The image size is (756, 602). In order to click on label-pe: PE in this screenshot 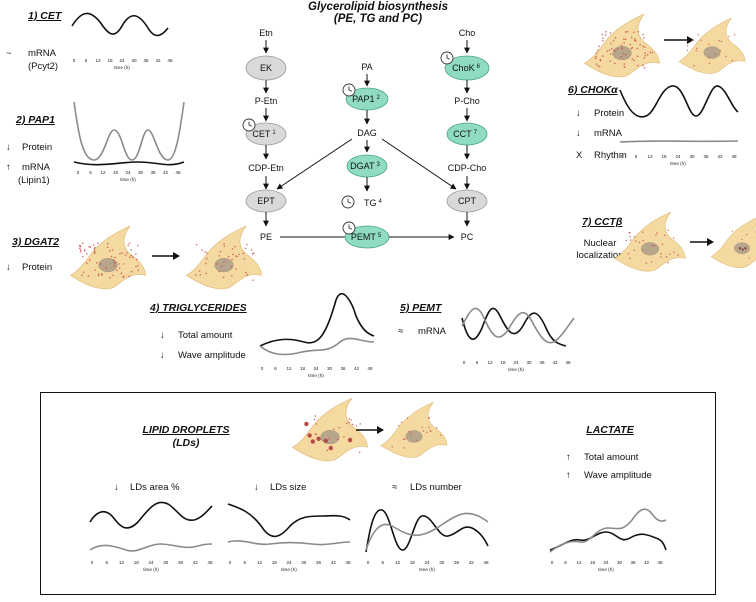, I will do `click(266, 237)`.